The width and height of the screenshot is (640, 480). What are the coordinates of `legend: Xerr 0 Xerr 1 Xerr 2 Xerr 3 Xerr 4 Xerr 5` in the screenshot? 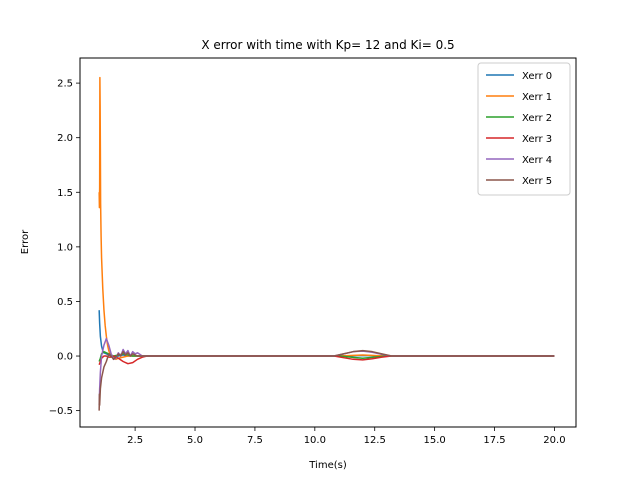 It's located at (524, 129).